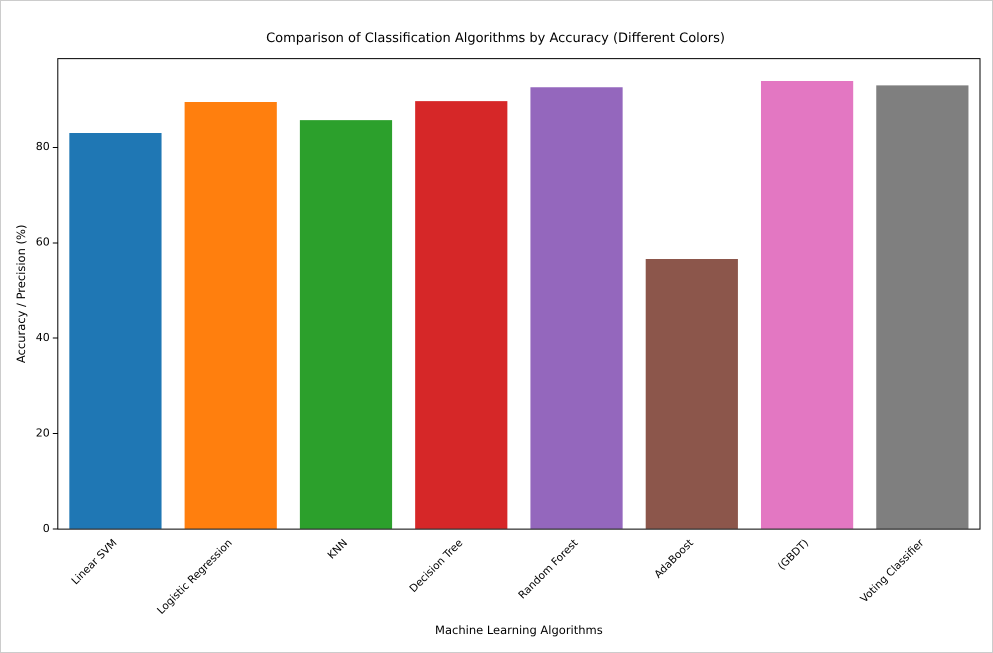 The height and width of the screenshot is (653, 993). Describe the element at coordinates (43, 433) in the screenshot. I see `y-tick-label: 20` at that location.